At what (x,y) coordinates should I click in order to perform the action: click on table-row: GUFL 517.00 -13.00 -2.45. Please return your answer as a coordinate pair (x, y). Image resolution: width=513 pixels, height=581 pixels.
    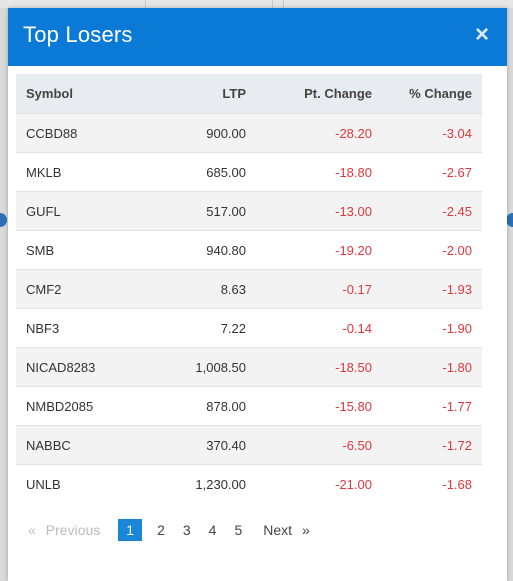
    Looking at the image, I should click on (249, 211).